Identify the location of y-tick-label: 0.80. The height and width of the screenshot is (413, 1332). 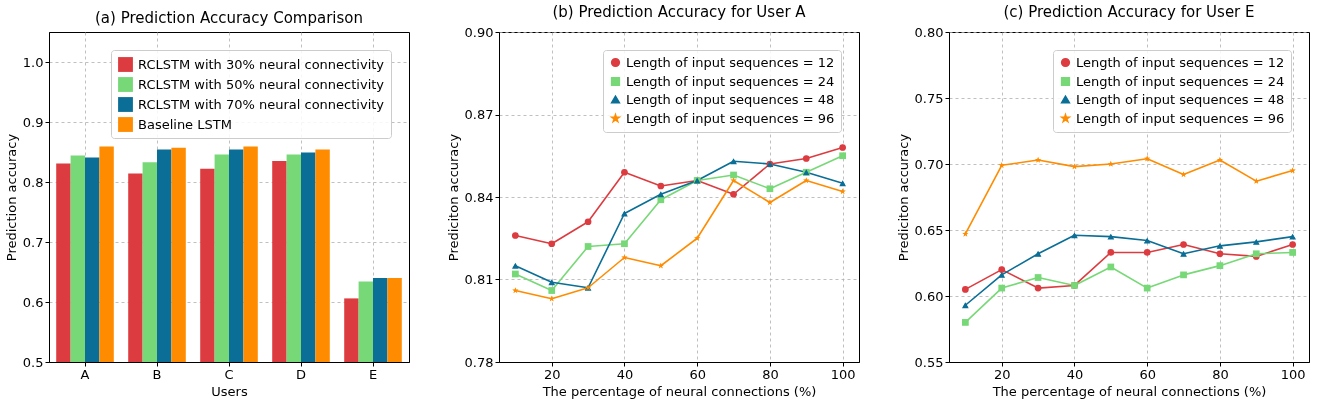
(929, 32).